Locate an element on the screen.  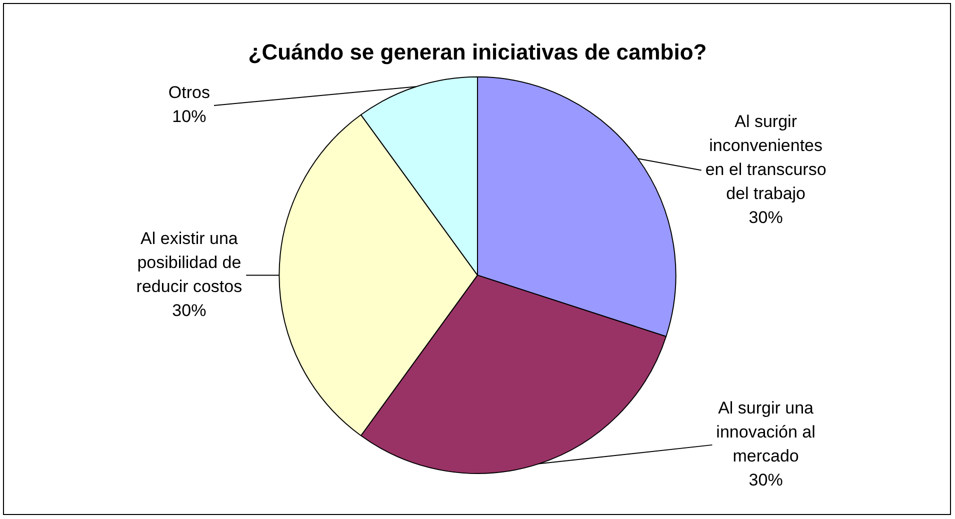
slice-label: Al surgir inconvenientes en el transcurso del trabajo is located at coordinates (765, 157).